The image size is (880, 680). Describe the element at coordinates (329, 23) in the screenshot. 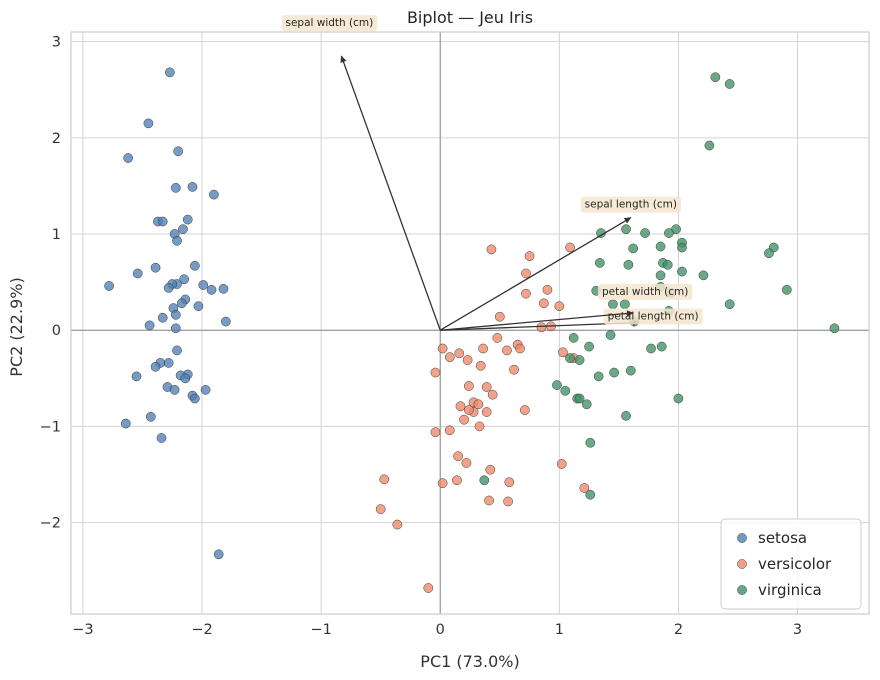

I see `loading-label-text: sepal width (cm)` at that location.